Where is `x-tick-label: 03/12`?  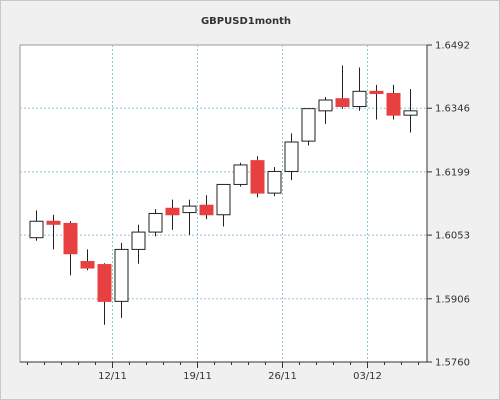 x-tick-label: 03/12 is located at coordinates (367, 376).